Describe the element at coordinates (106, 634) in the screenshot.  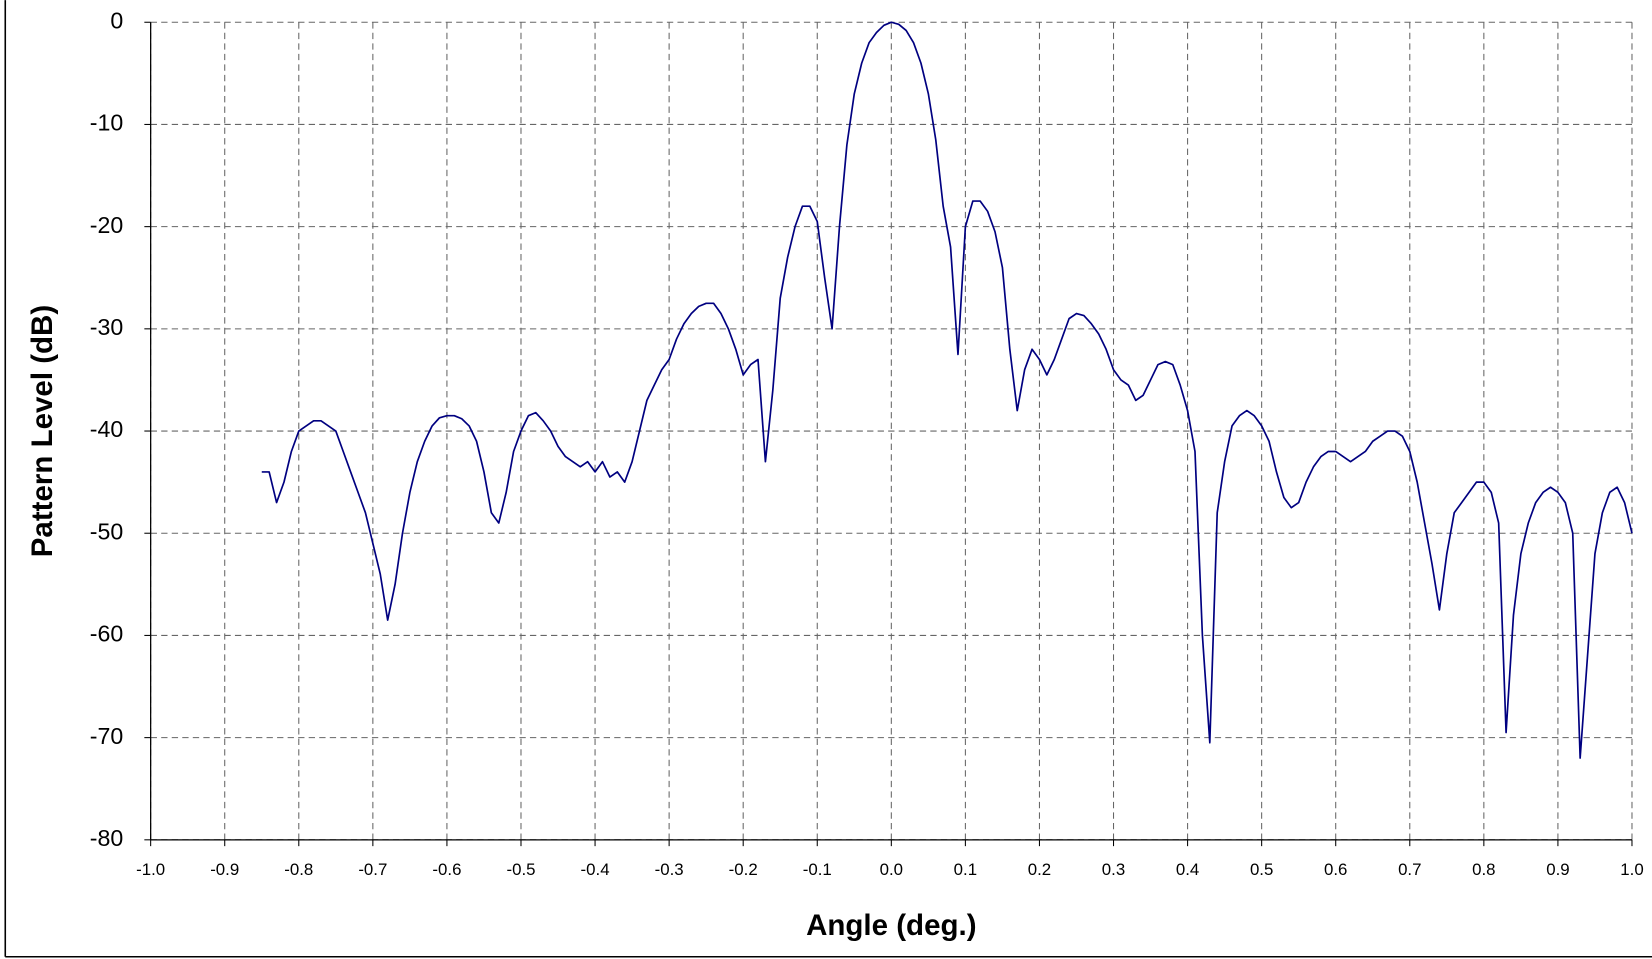
I see `y-tick-label: -60` at that location.